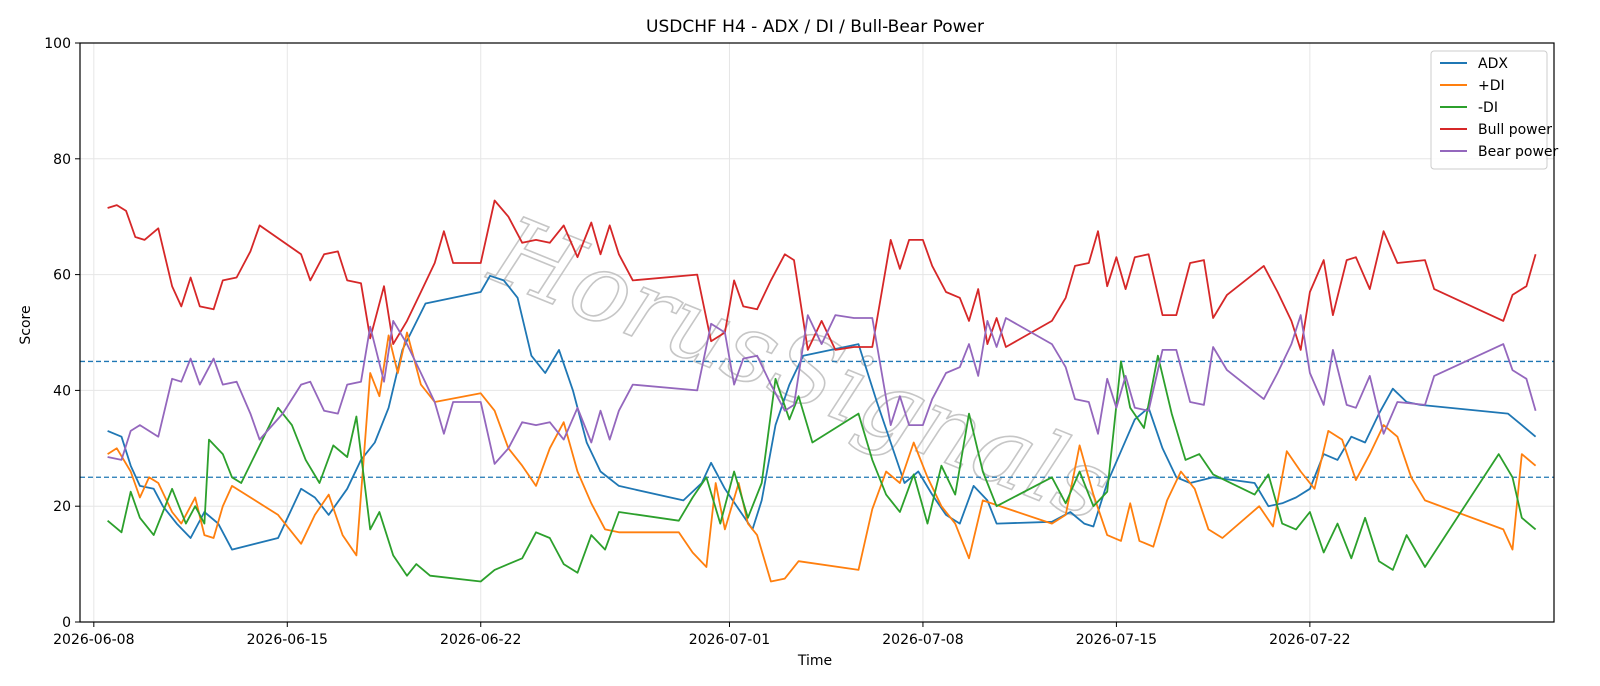 The image size is (1600, 686). What do you see at coordinates (480, 640) in the screenshot?
I see `x-tick-label: 2026-06-22` at bounding box center [480, 640].